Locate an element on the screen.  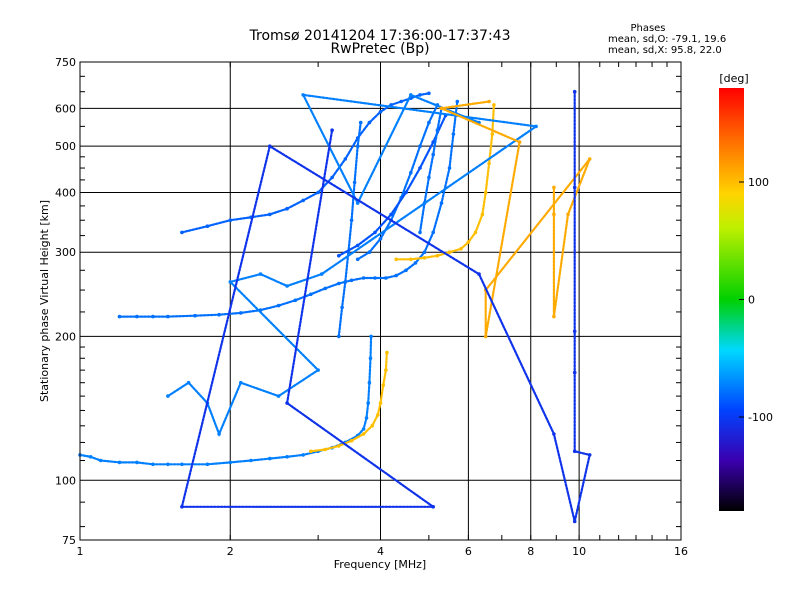
y-tick-label: 300 is located at coordinates (65, 252).